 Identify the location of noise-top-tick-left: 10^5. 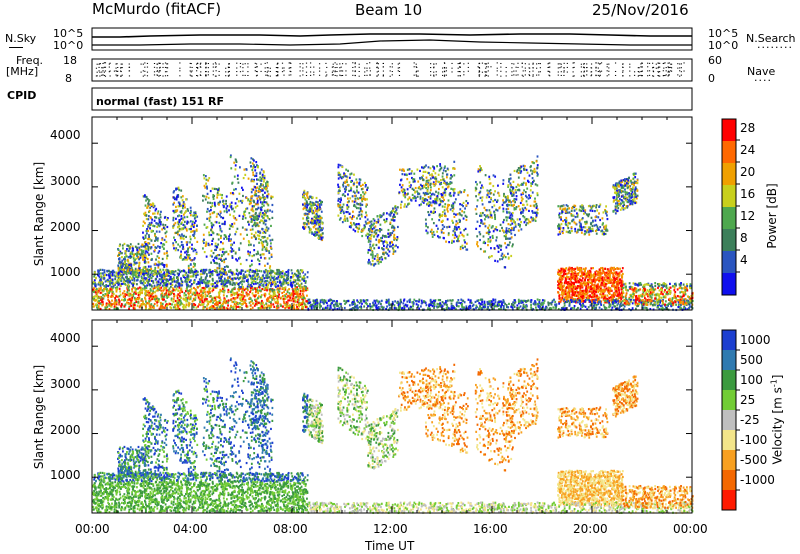
(68, 33).